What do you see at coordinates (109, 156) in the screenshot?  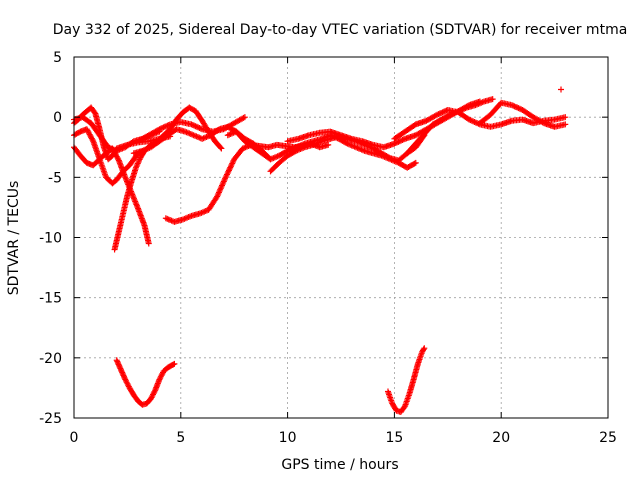 I see `series-arc3` at bounding box center [109, 156].